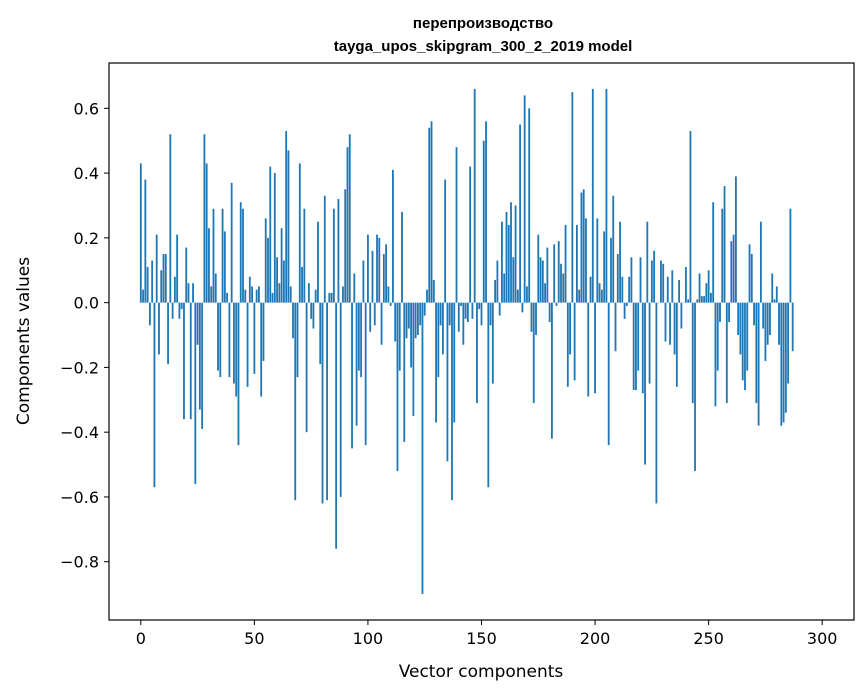 The image size is (867, 696). Describe the element at coordinates (708, 638) in the screenshot. I see `x-tick-label: 250` at that location.